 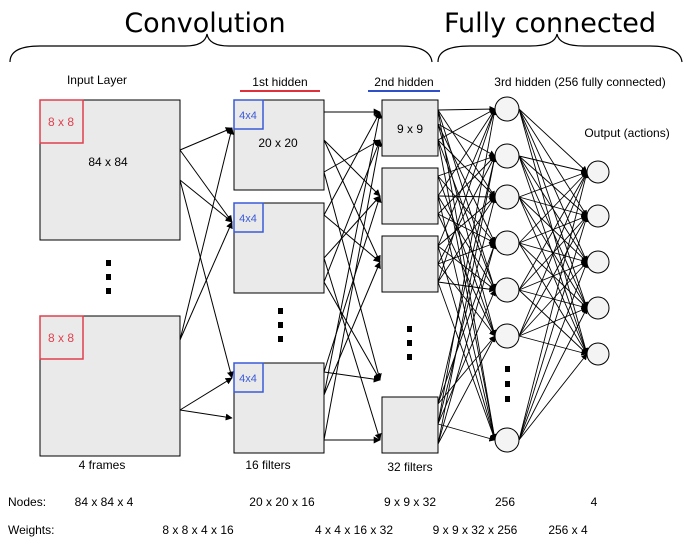 I want to click on hidden1-filter-3-label: 4x4, so click(x=248, y=379).